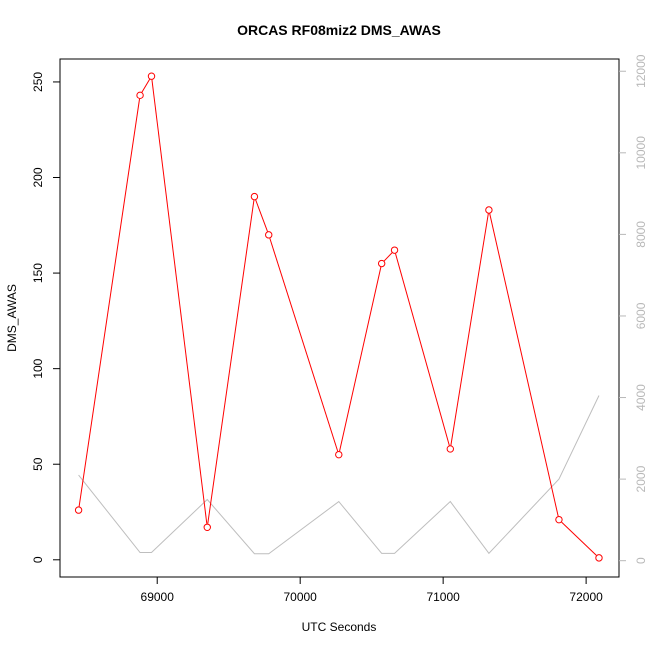  Describe the element at coordinates (641, 234) in the screenshot. I see `y2-tick-label: 8000` at that location.